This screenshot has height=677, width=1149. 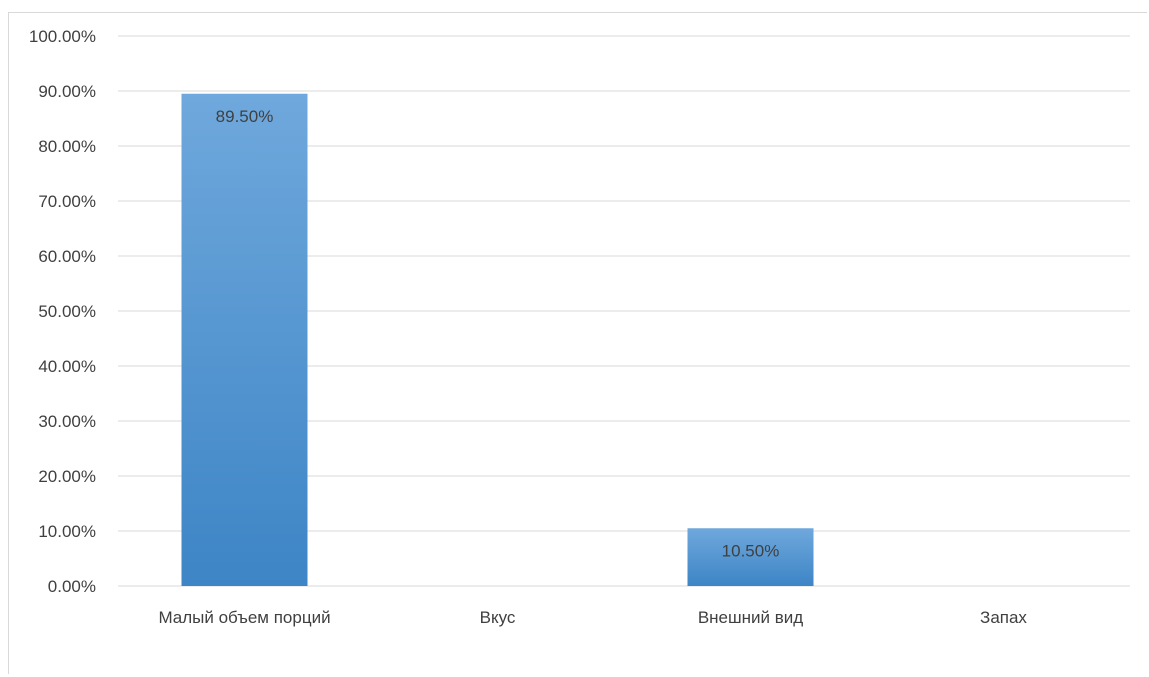 I want to click on x-category-label: Малый объем порций, so click(x=244, y=617).